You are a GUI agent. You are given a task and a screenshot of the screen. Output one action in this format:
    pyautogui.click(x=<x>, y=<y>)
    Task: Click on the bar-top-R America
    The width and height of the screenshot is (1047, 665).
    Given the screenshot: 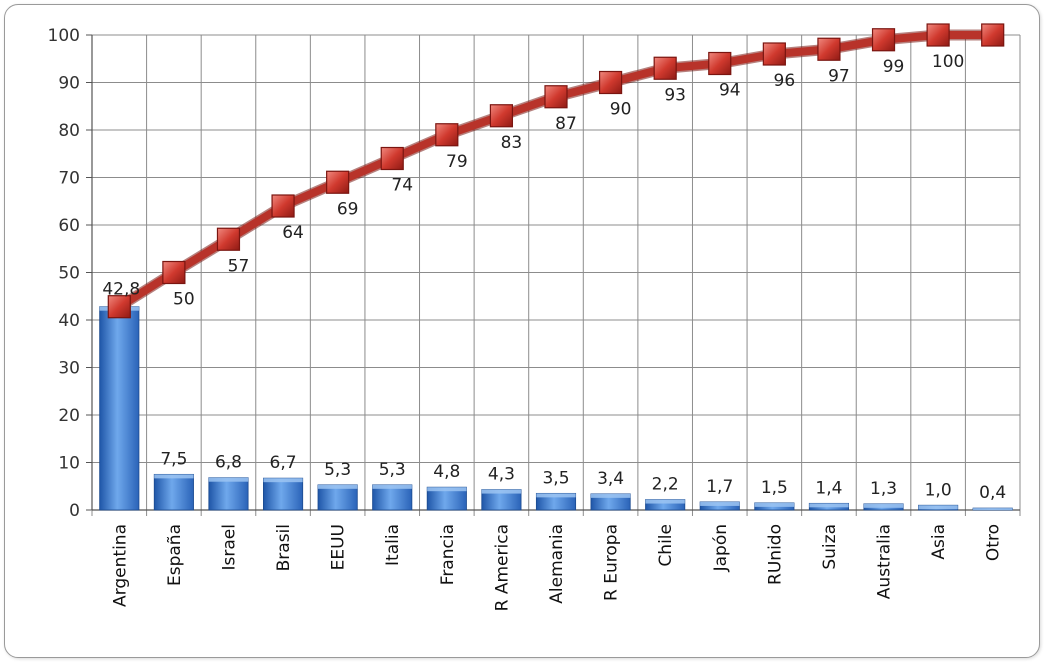 What is the action you would take?
    pyautogui.click(x=501, y=491)
    